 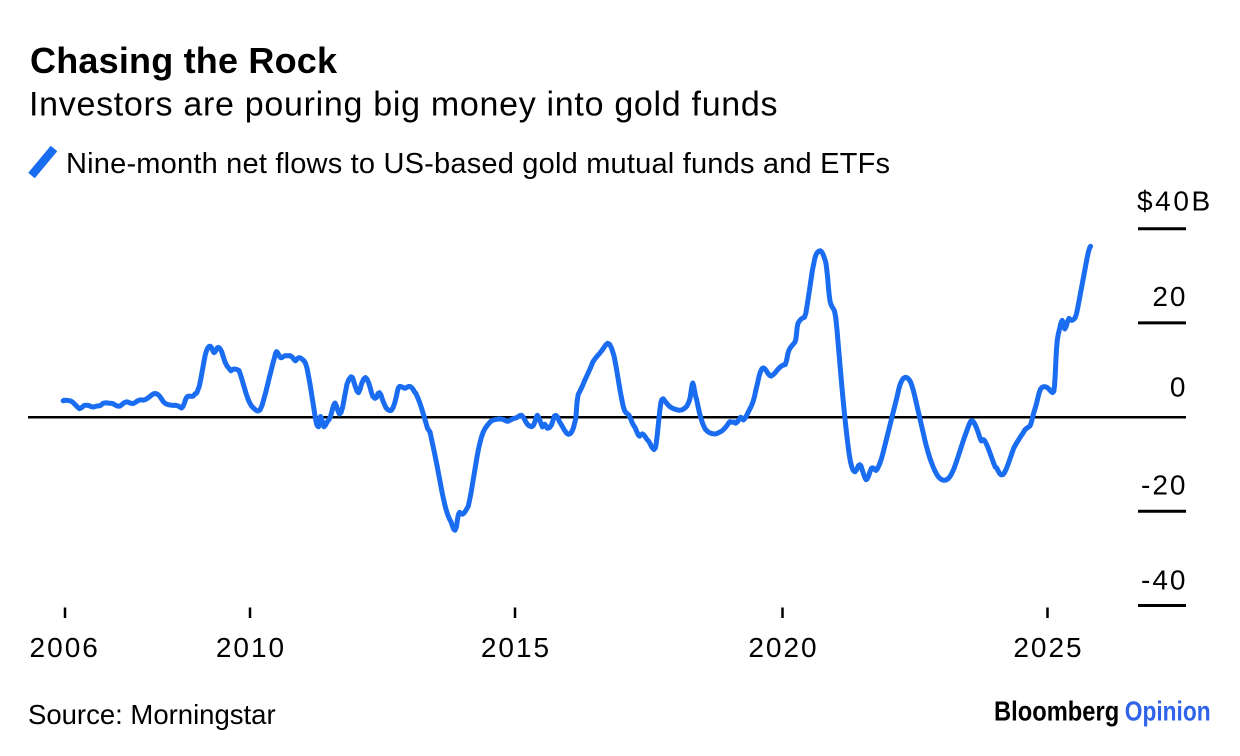 What do you see at coordinates (1164, 580) in the screenshot?
I see `svg-text: -40` at bounding box center [1164, 580].